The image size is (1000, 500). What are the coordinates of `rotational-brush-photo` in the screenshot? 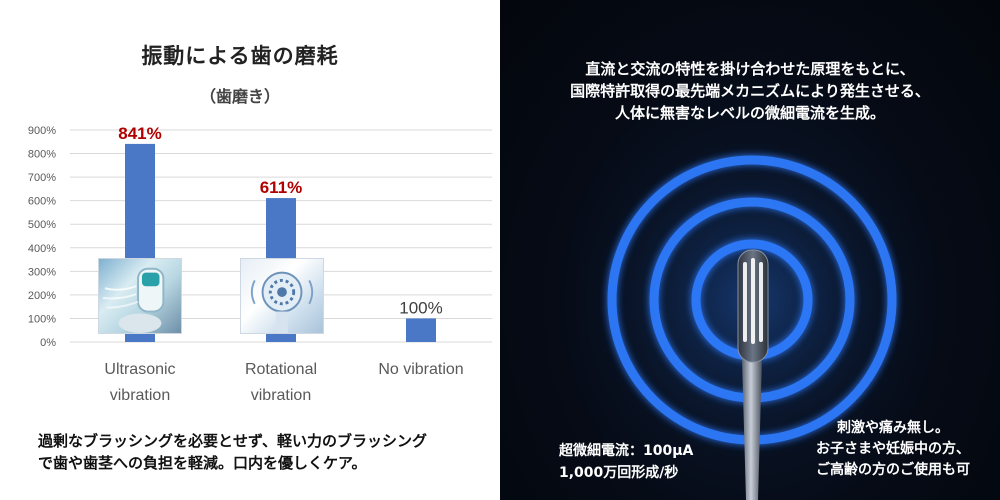 It's located at (282, 296).